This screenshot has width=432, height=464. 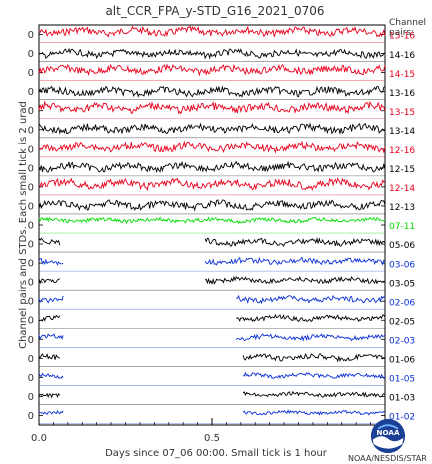 I want to click on legend-entry: 07-11, so click(x=402, y=227).